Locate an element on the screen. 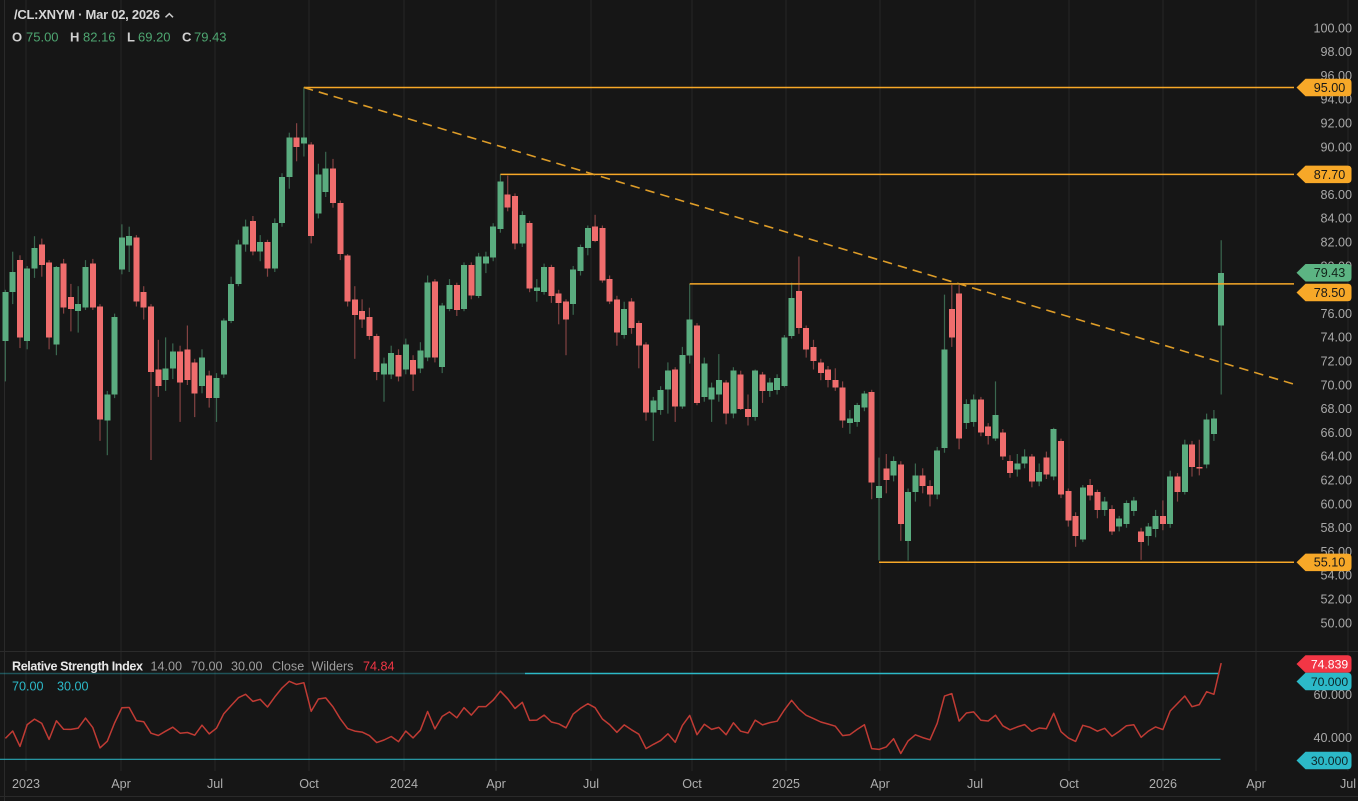  svg-text: 72.00 is located at coordinates (1336, 362).